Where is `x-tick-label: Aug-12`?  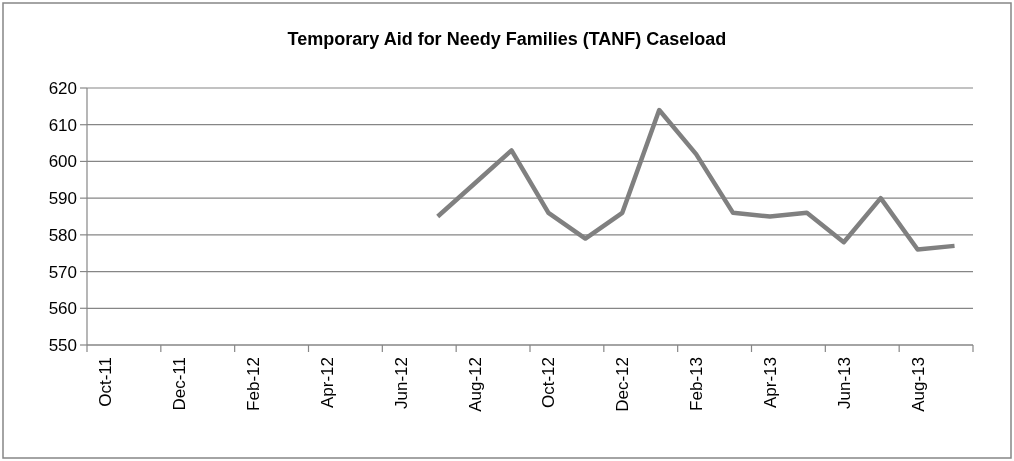 x-tick-label: Aug-12 is located at coordinates (475, 384).